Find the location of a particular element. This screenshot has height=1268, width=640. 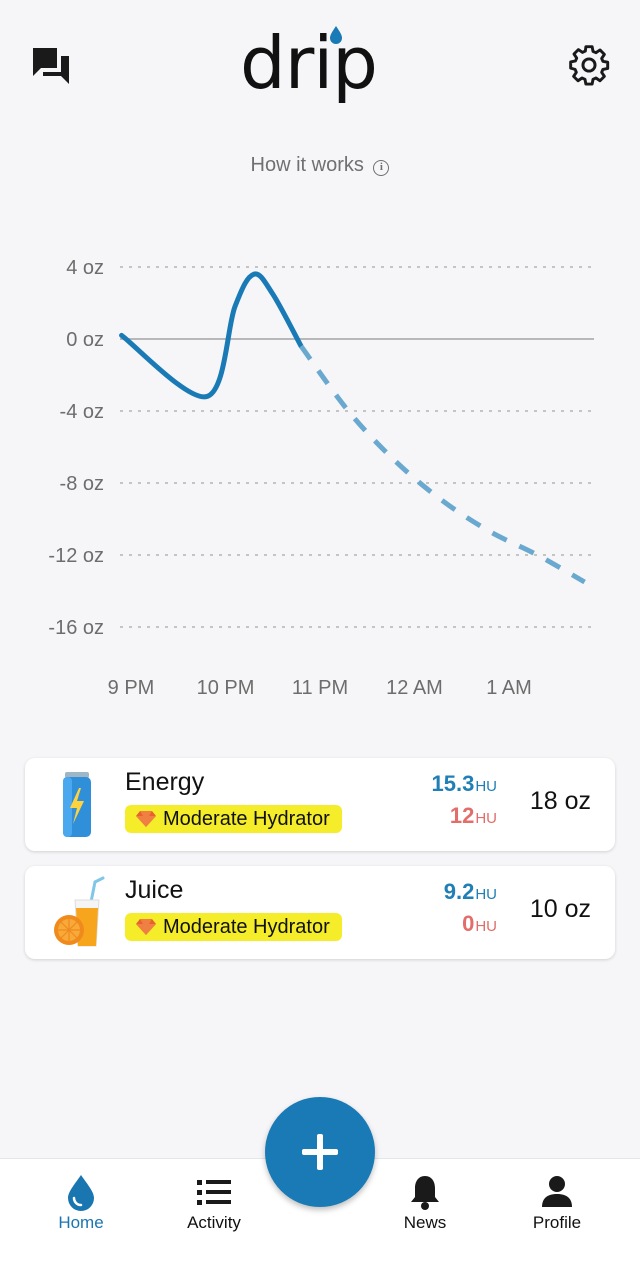

nav-item-home: Home is located at coordinates (81, 1209).